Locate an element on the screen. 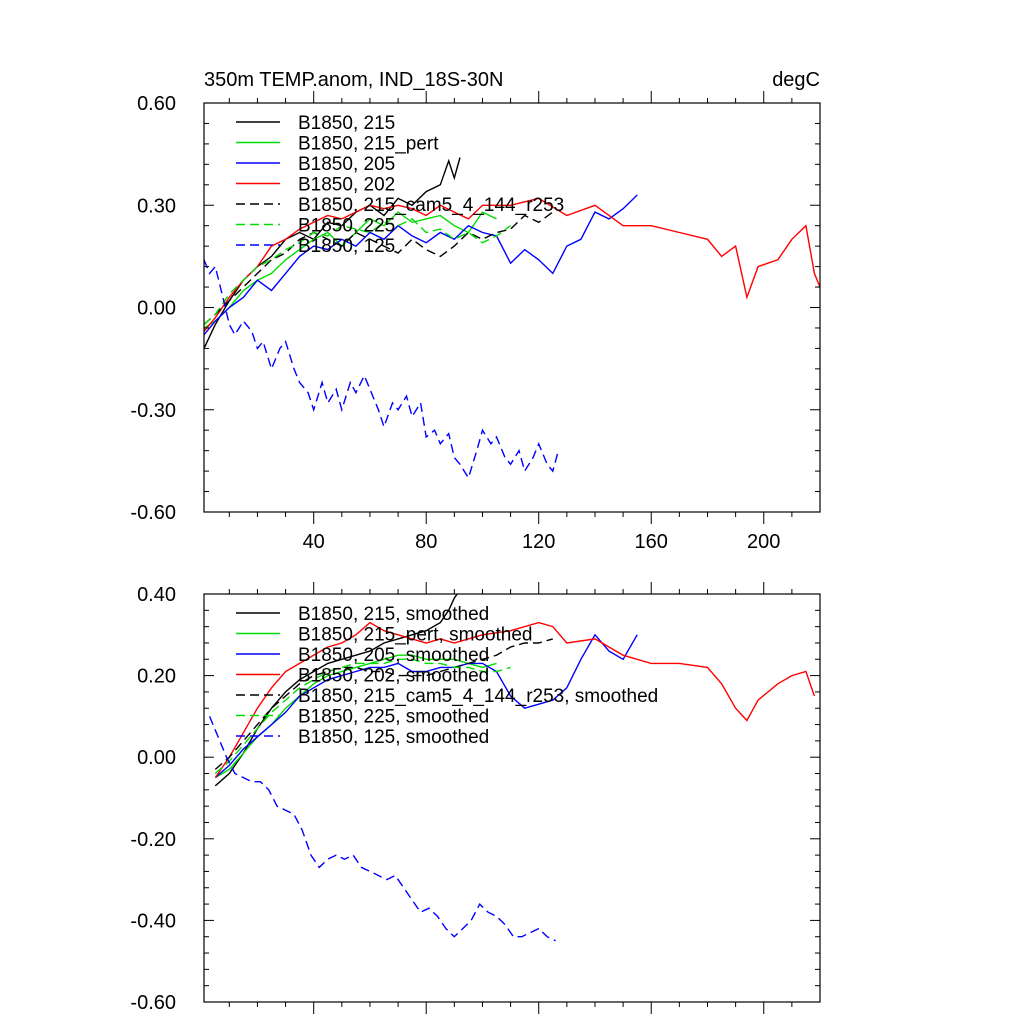  bottom-y-tick-label: 0.20 is located at coordinates (156, 677).